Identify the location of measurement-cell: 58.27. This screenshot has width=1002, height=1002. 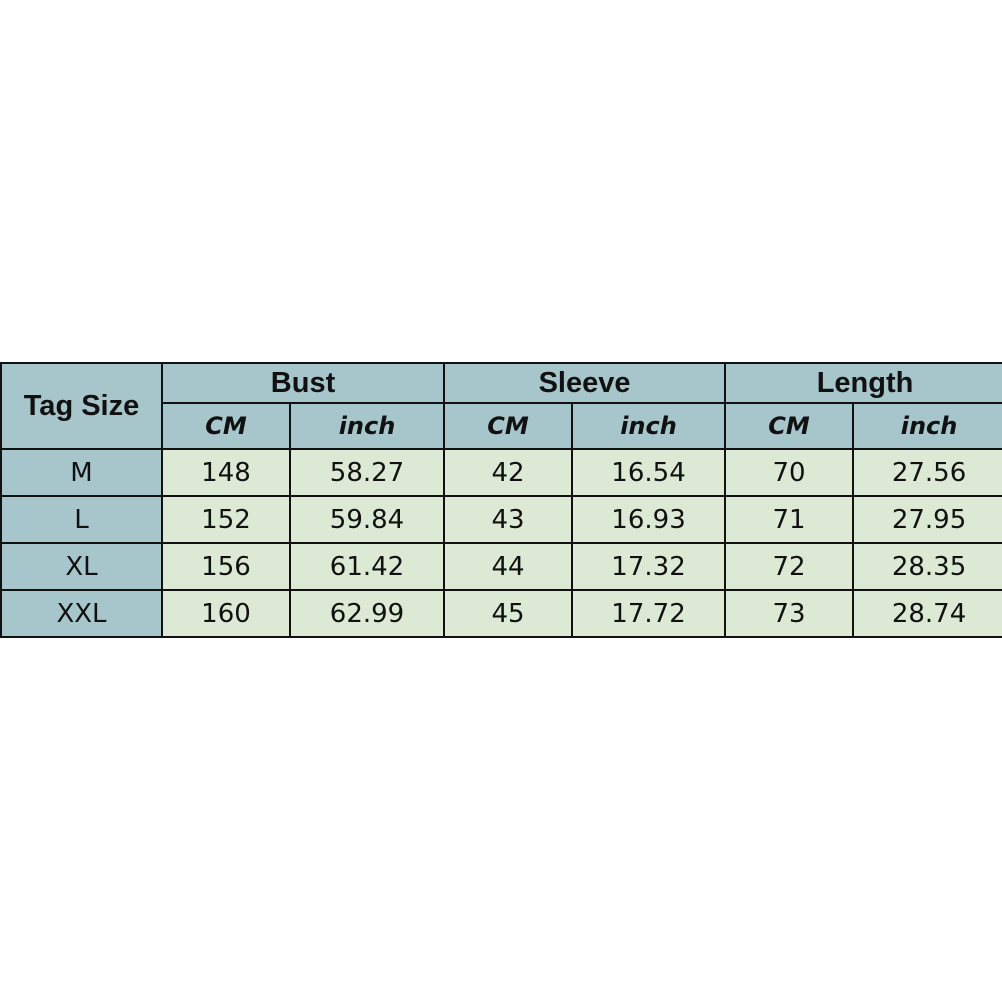
(367, 472).